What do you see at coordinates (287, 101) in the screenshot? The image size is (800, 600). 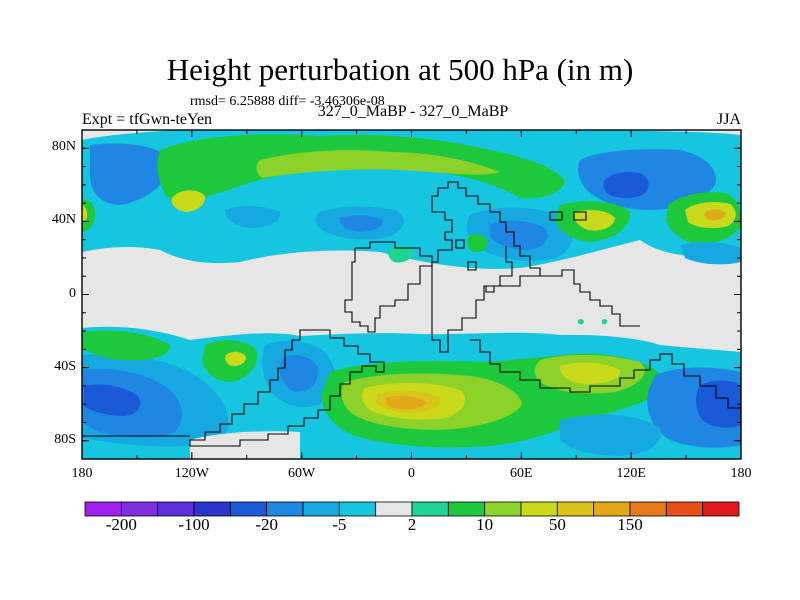 I see `rmsd-diff-label: rmsd= 6.25888 diff= -3.46306e-08` at bounding box center [287, 101].